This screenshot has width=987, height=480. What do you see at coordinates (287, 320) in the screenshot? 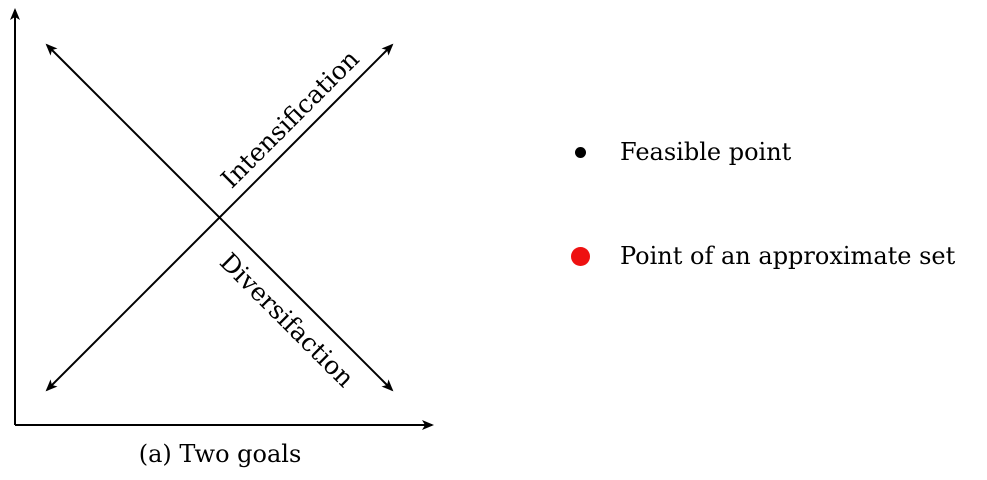
I see `diversification-label: Diversifaction` at bounding box center [287, 320].